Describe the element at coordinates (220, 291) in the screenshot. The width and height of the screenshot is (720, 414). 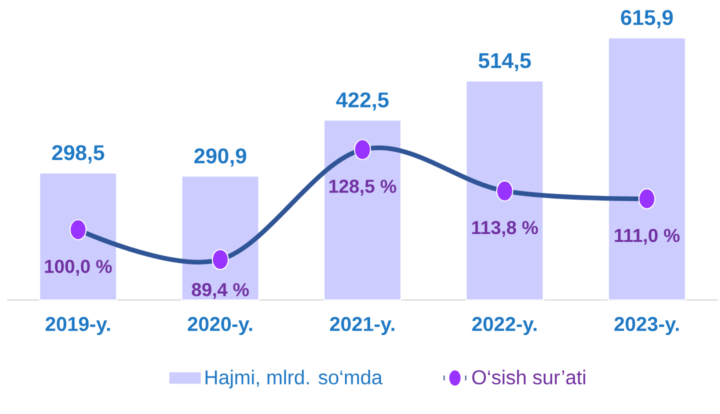
I see `data-label: 89,4 %` at that location.